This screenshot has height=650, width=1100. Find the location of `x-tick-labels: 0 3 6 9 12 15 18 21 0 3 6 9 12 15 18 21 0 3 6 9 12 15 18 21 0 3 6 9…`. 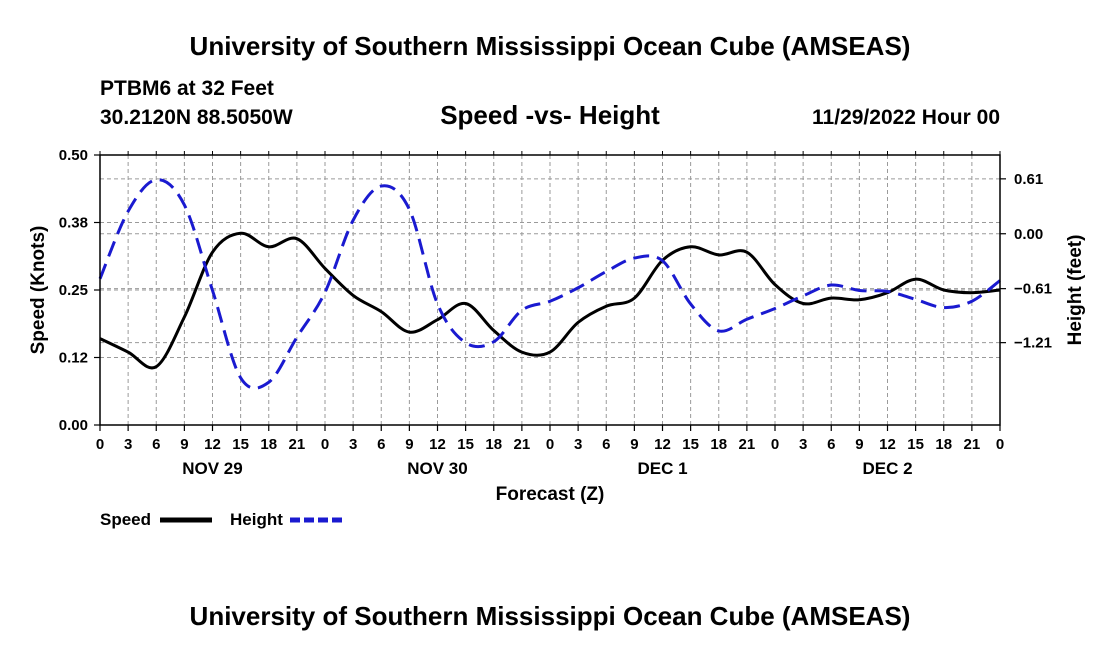

x-tick-labels: 0 3 6 9 12 15 18 21 0 3 6 9 12 15 18 21 0 3 6 9 12 15 18 21 0 3 6 9… is located at coordinates (550, 444).